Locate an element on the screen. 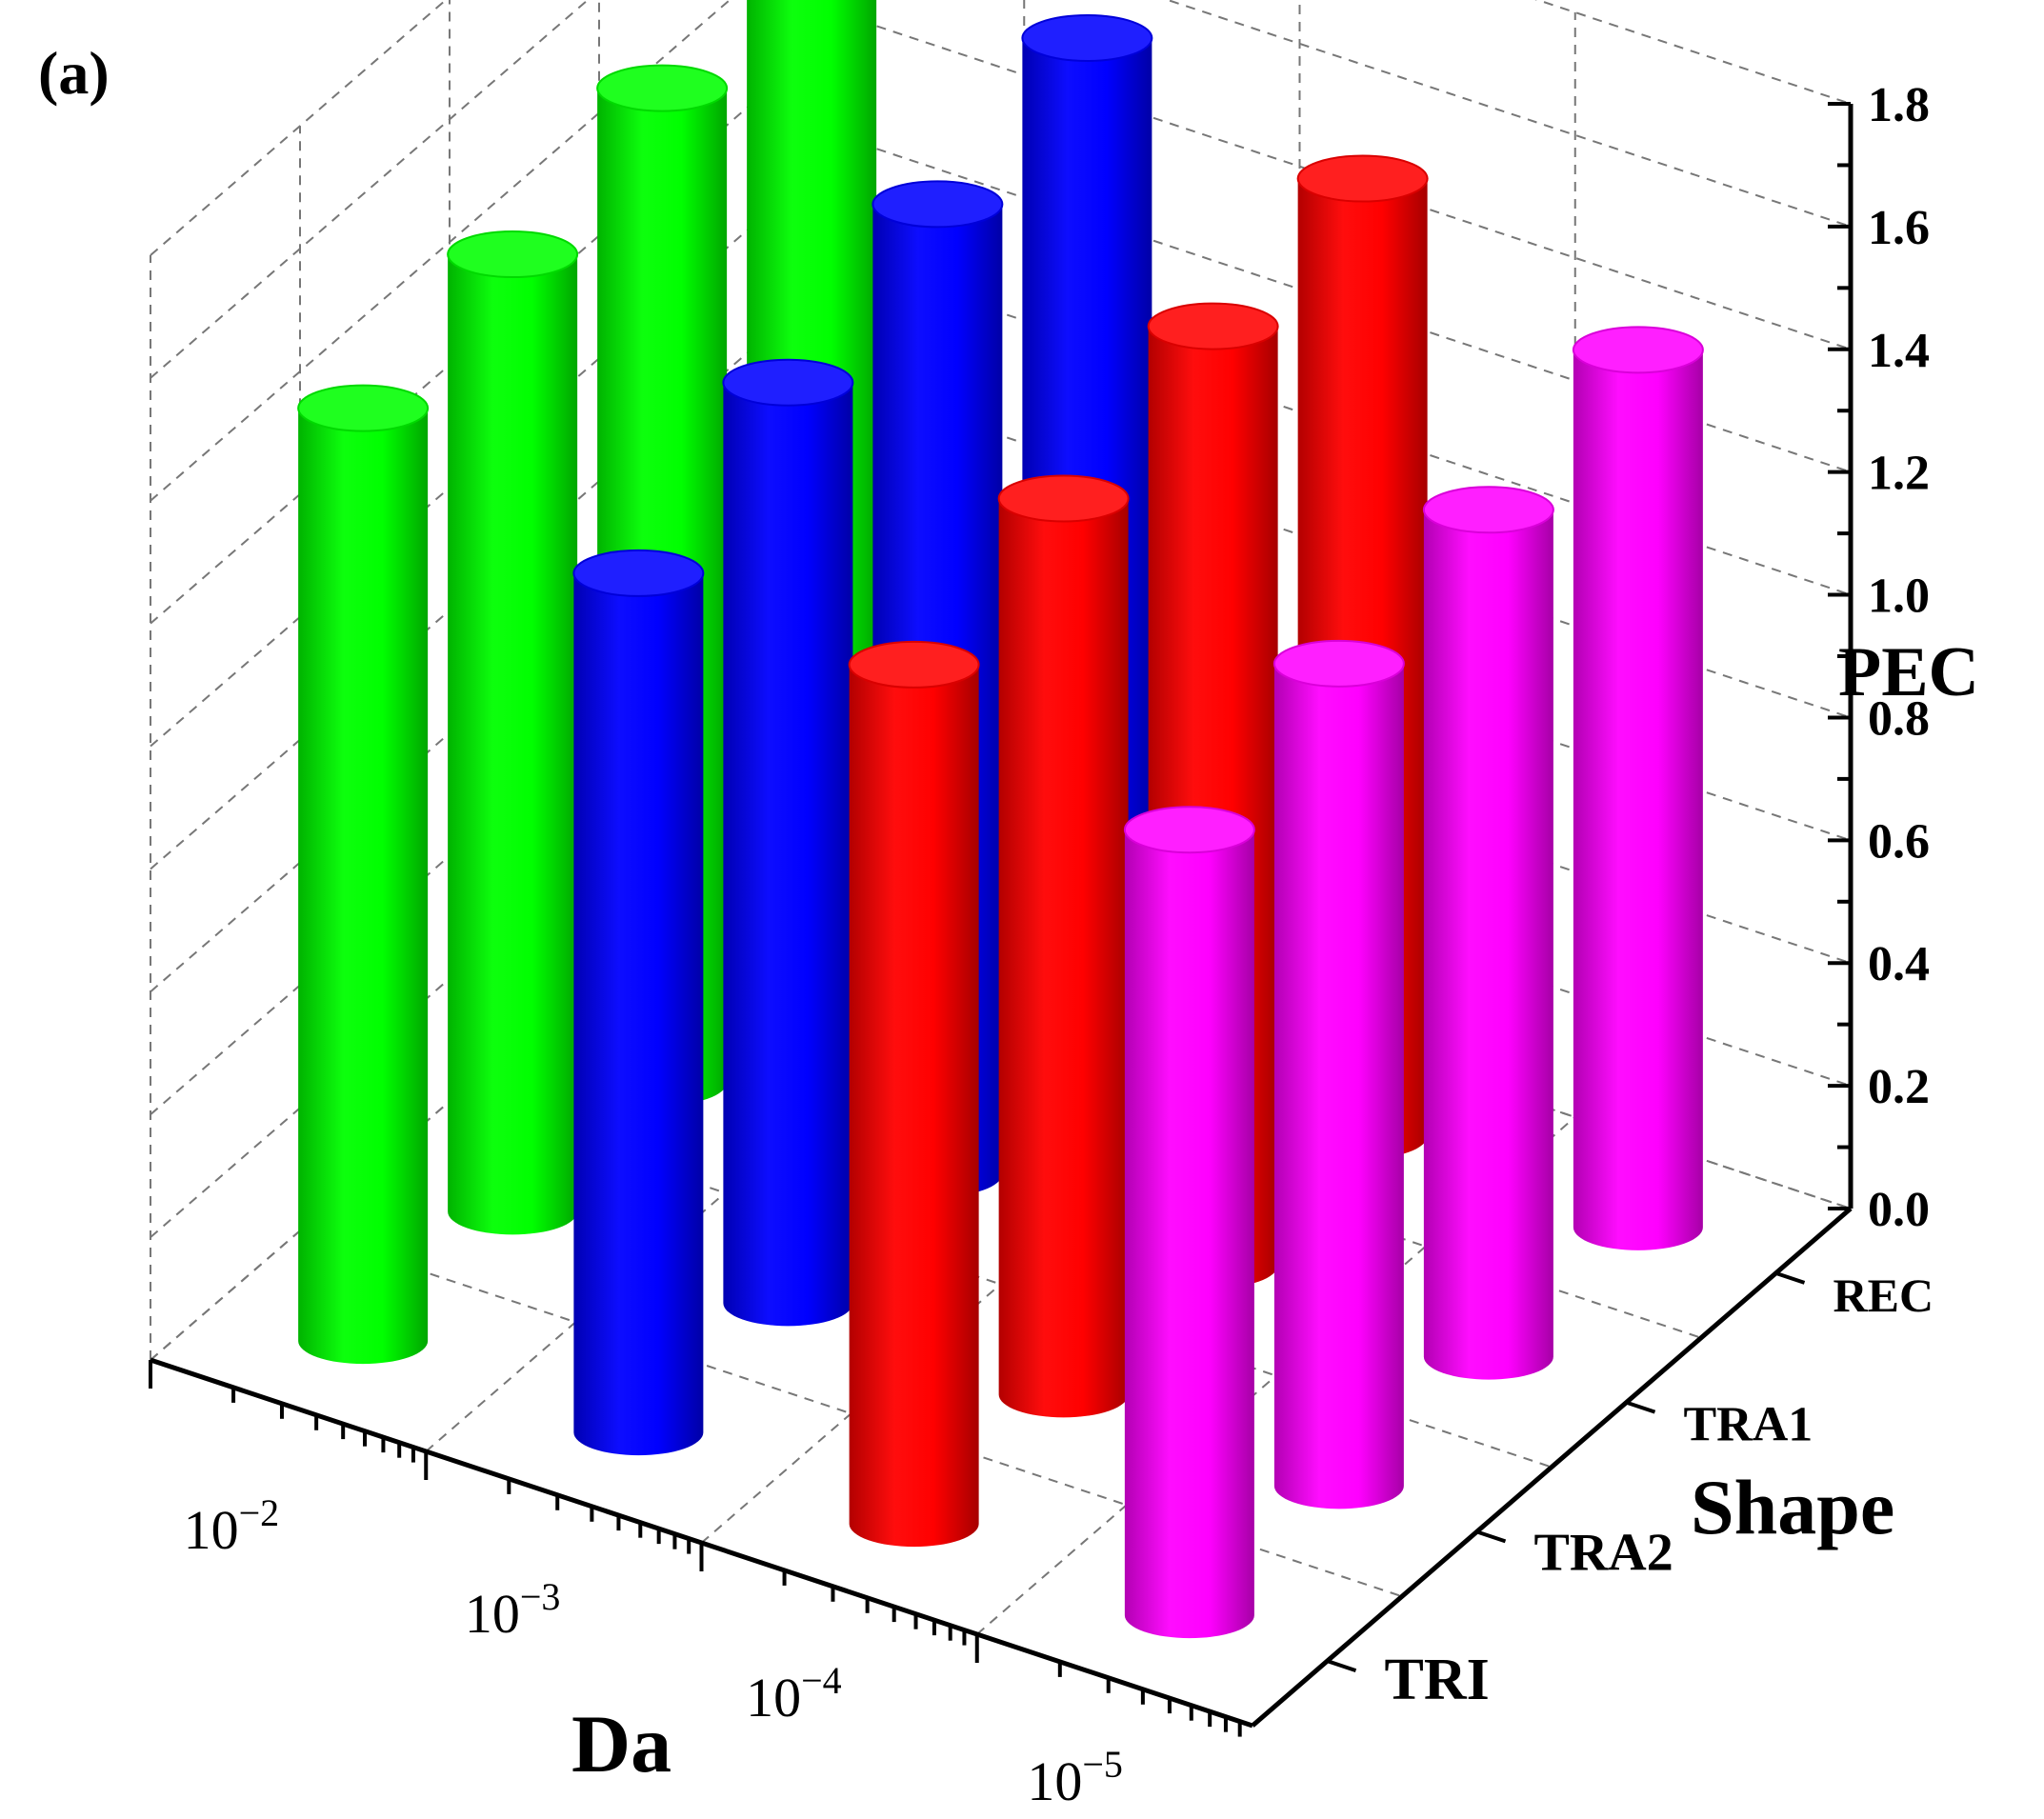 This screenshot has height=1819, width=2044. shape-axis-line is located at coordinates (1552, 1467).